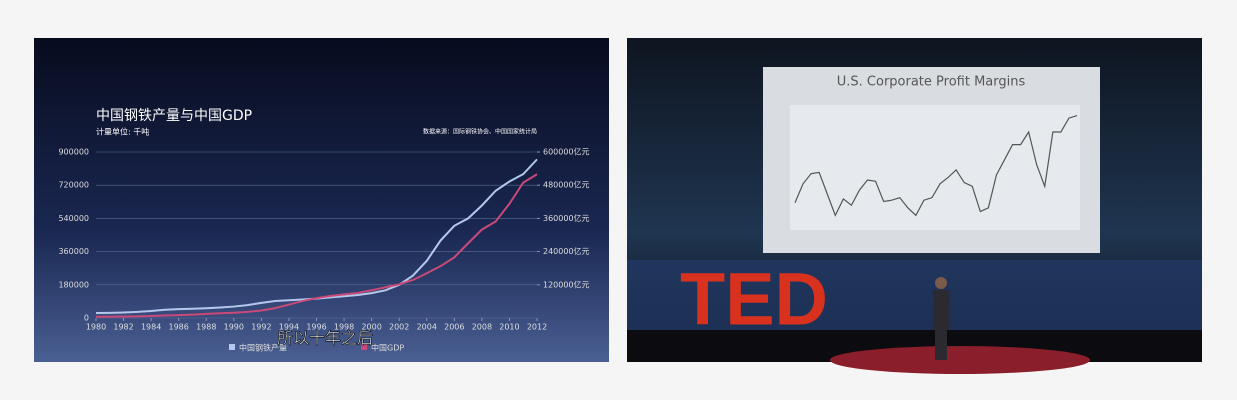  Describe the element at coordinates (371, 327) in the screenshot. I see `x-tick-label: 2000` at that location.